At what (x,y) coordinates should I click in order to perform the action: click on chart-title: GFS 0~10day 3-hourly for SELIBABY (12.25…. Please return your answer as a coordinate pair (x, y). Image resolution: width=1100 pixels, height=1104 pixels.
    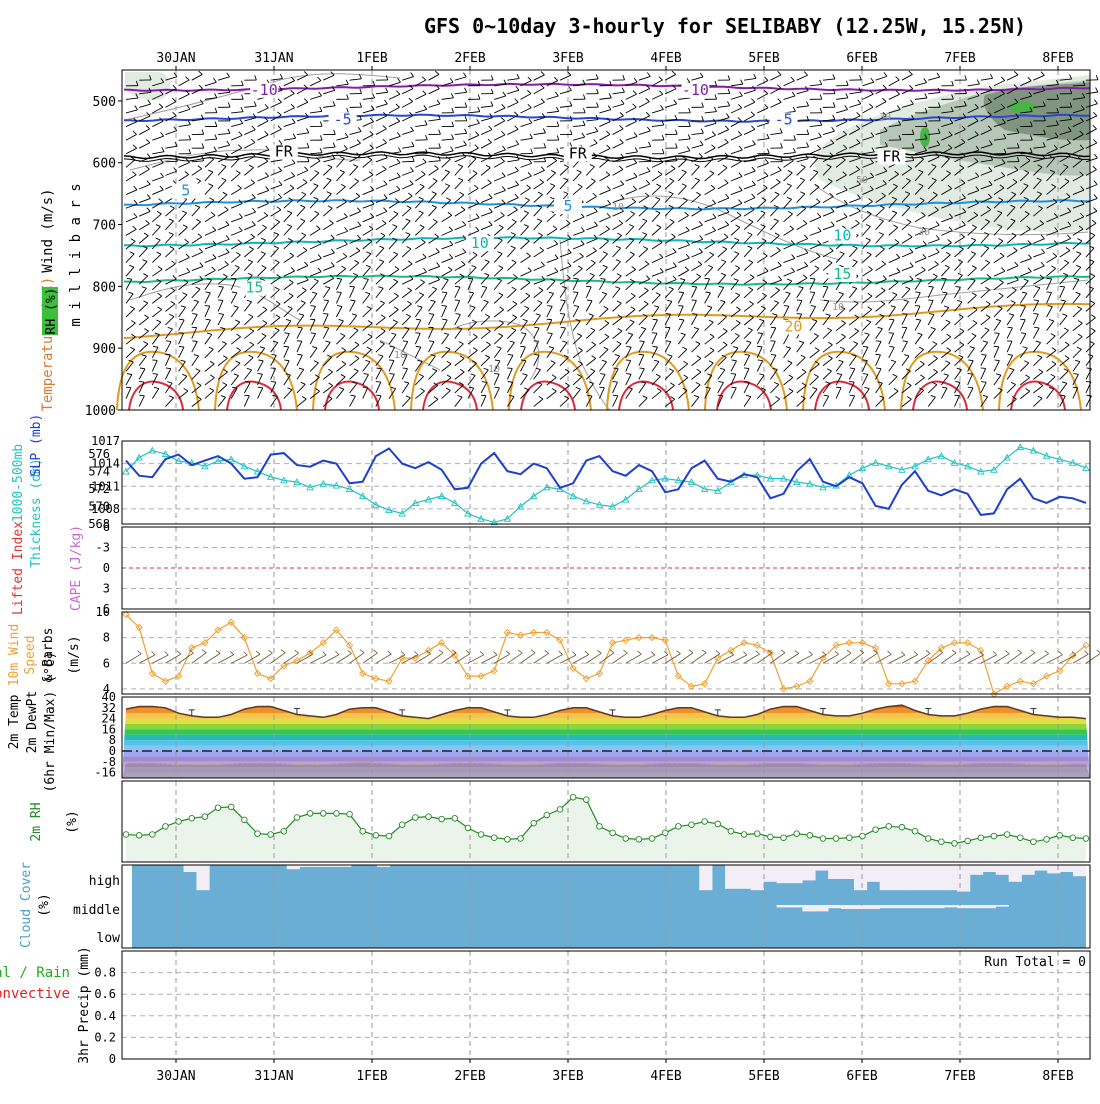
    Looking at the image, I should click on (725, 26).